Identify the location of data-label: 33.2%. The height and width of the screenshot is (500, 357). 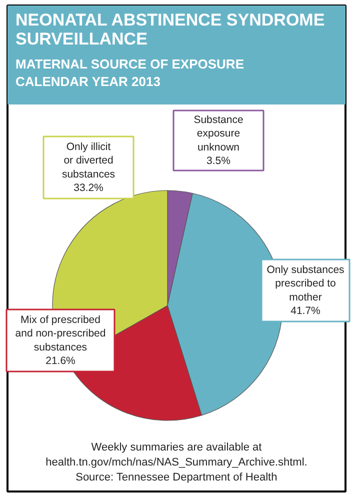
(89, 188).